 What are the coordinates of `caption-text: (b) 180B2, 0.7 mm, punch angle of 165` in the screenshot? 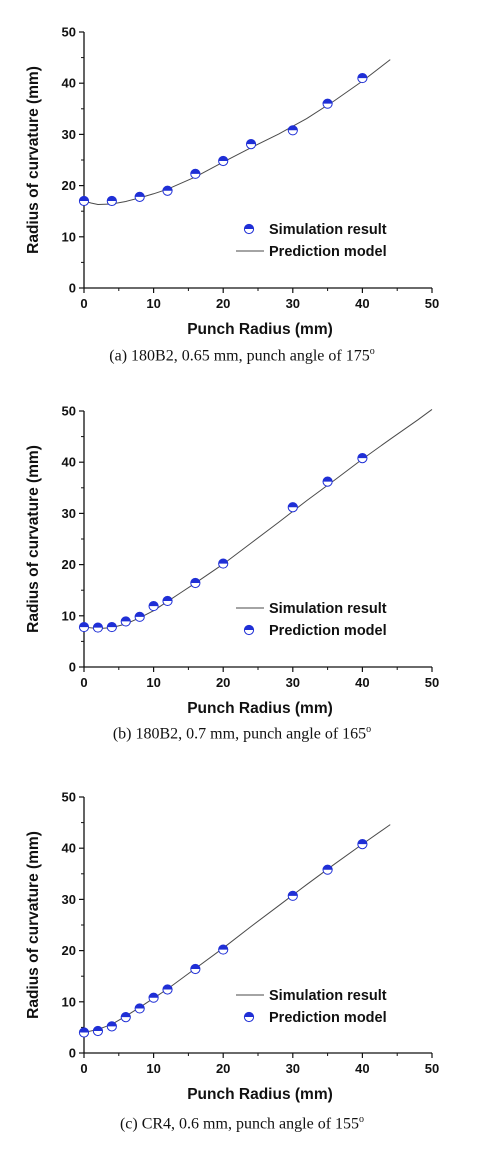 It's located at (239, 734).